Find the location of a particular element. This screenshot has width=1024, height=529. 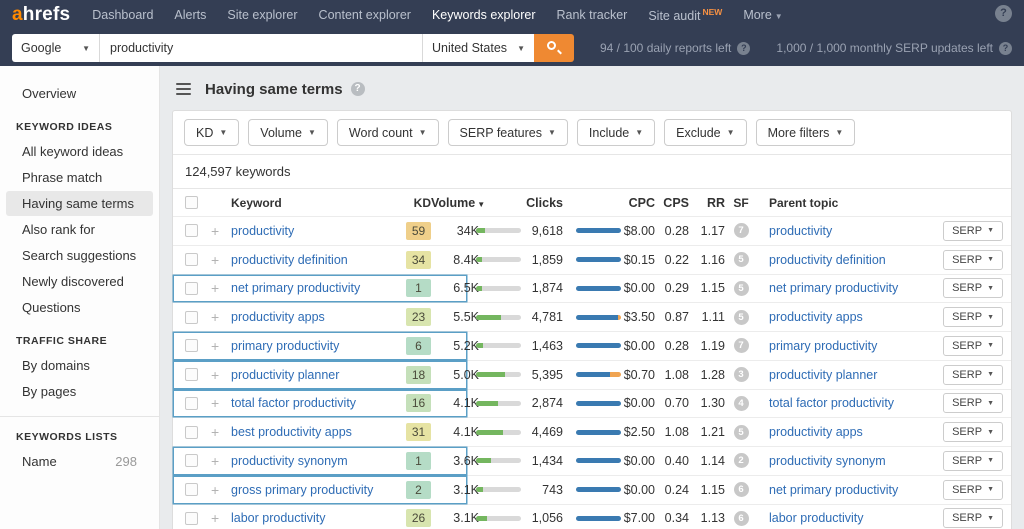

column-header-sf: SF is located at coordinates (741, 202).